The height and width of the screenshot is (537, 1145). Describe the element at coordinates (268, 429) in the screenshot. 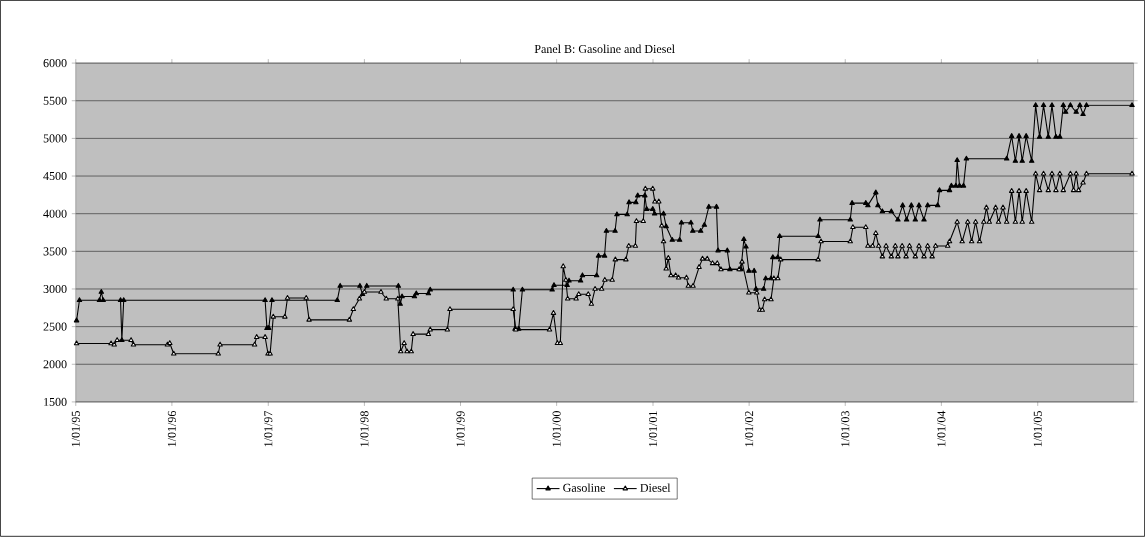

I see `x-tick-label: 1/01/97` at that location.